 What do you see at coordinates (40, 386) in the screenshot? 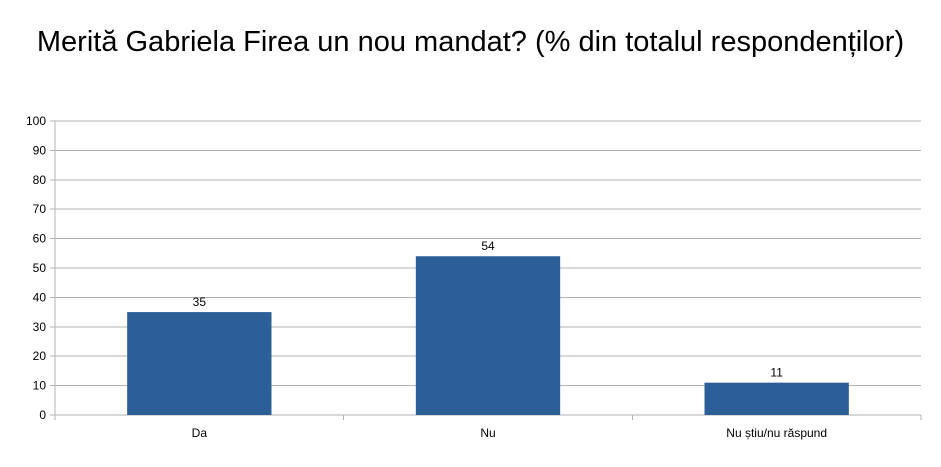
I see `y-tick-label: 10` at bounding box center [40, 386].